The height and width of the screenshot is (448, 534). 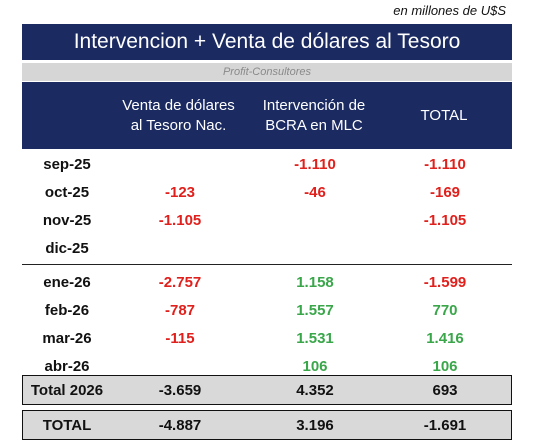 I want to click on venta-cell: -3.659, so click(x=180, y=390).